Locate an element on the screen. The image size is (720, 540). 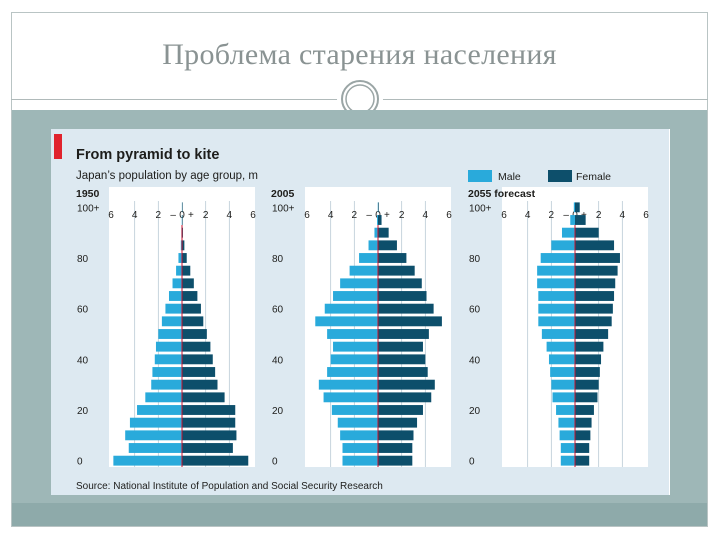
panel-label-2: 2055 forecast is located at coordinates (502, 194).